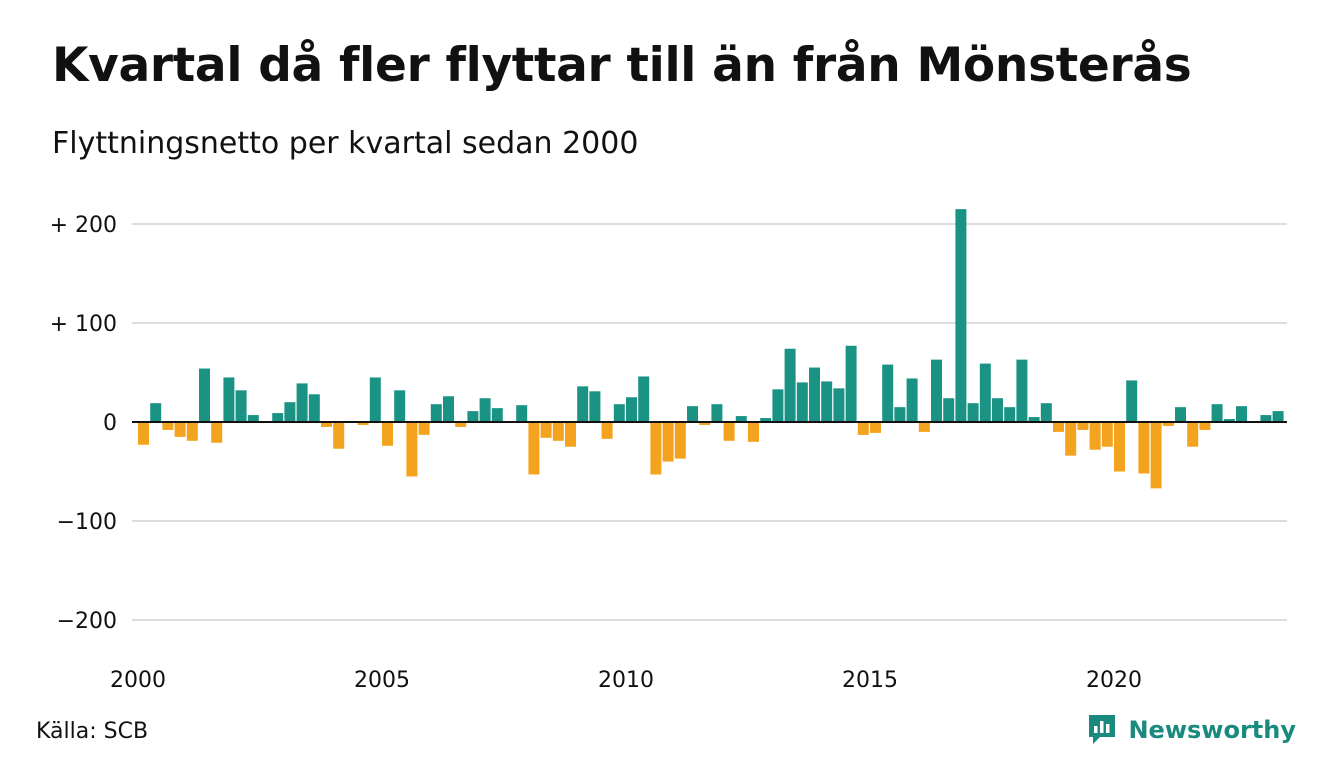 This screenshot has height=780, width=1340. I want to click on source-note: Källa: SCB, so click(92, 731).